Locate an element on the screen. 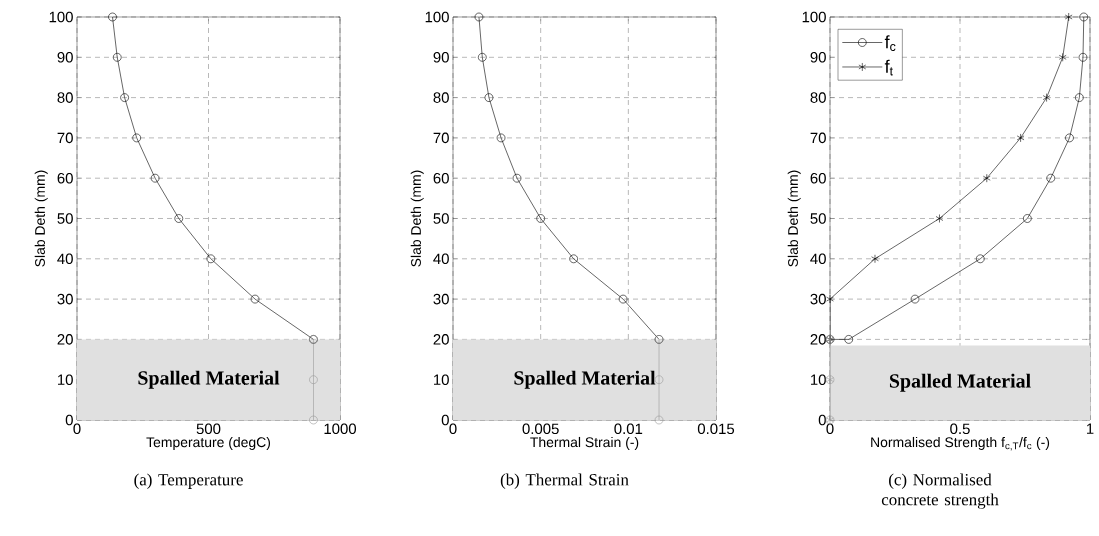 Image resolution: width=1099 pixels, height=536 pixels. x-tick-label: 0.5 is located at coordinates (960, 429).